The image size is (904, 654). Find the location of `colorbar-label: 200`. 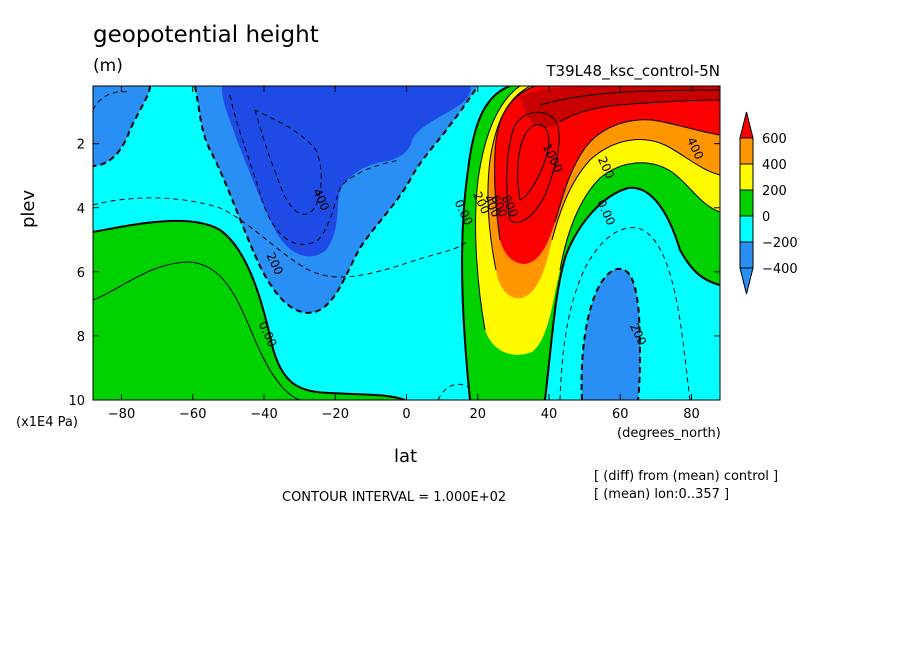

colorbar-label: 200 is located at coordinates (774, 191).